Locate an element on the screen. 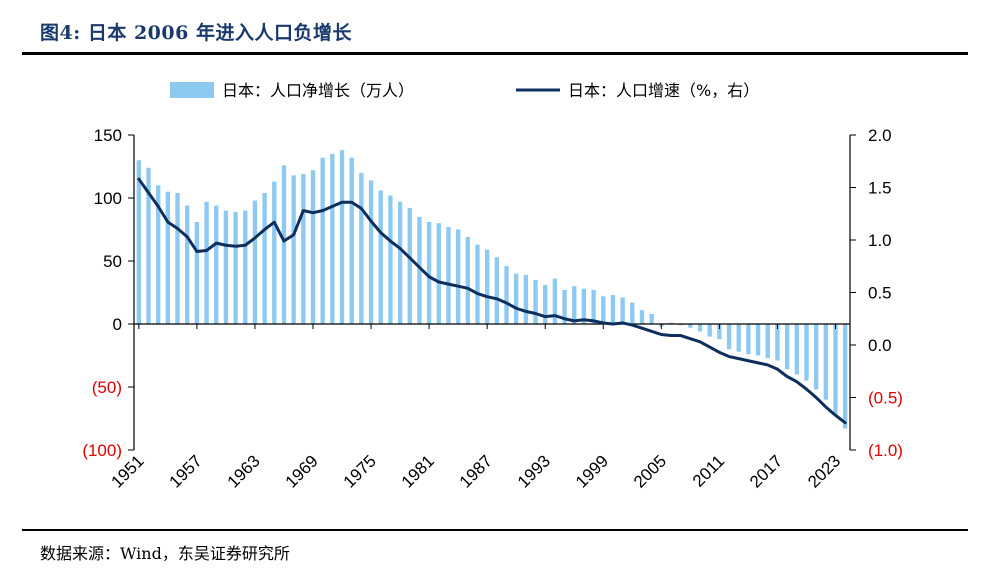  bottom-rule is located at coordinates (495, 530).